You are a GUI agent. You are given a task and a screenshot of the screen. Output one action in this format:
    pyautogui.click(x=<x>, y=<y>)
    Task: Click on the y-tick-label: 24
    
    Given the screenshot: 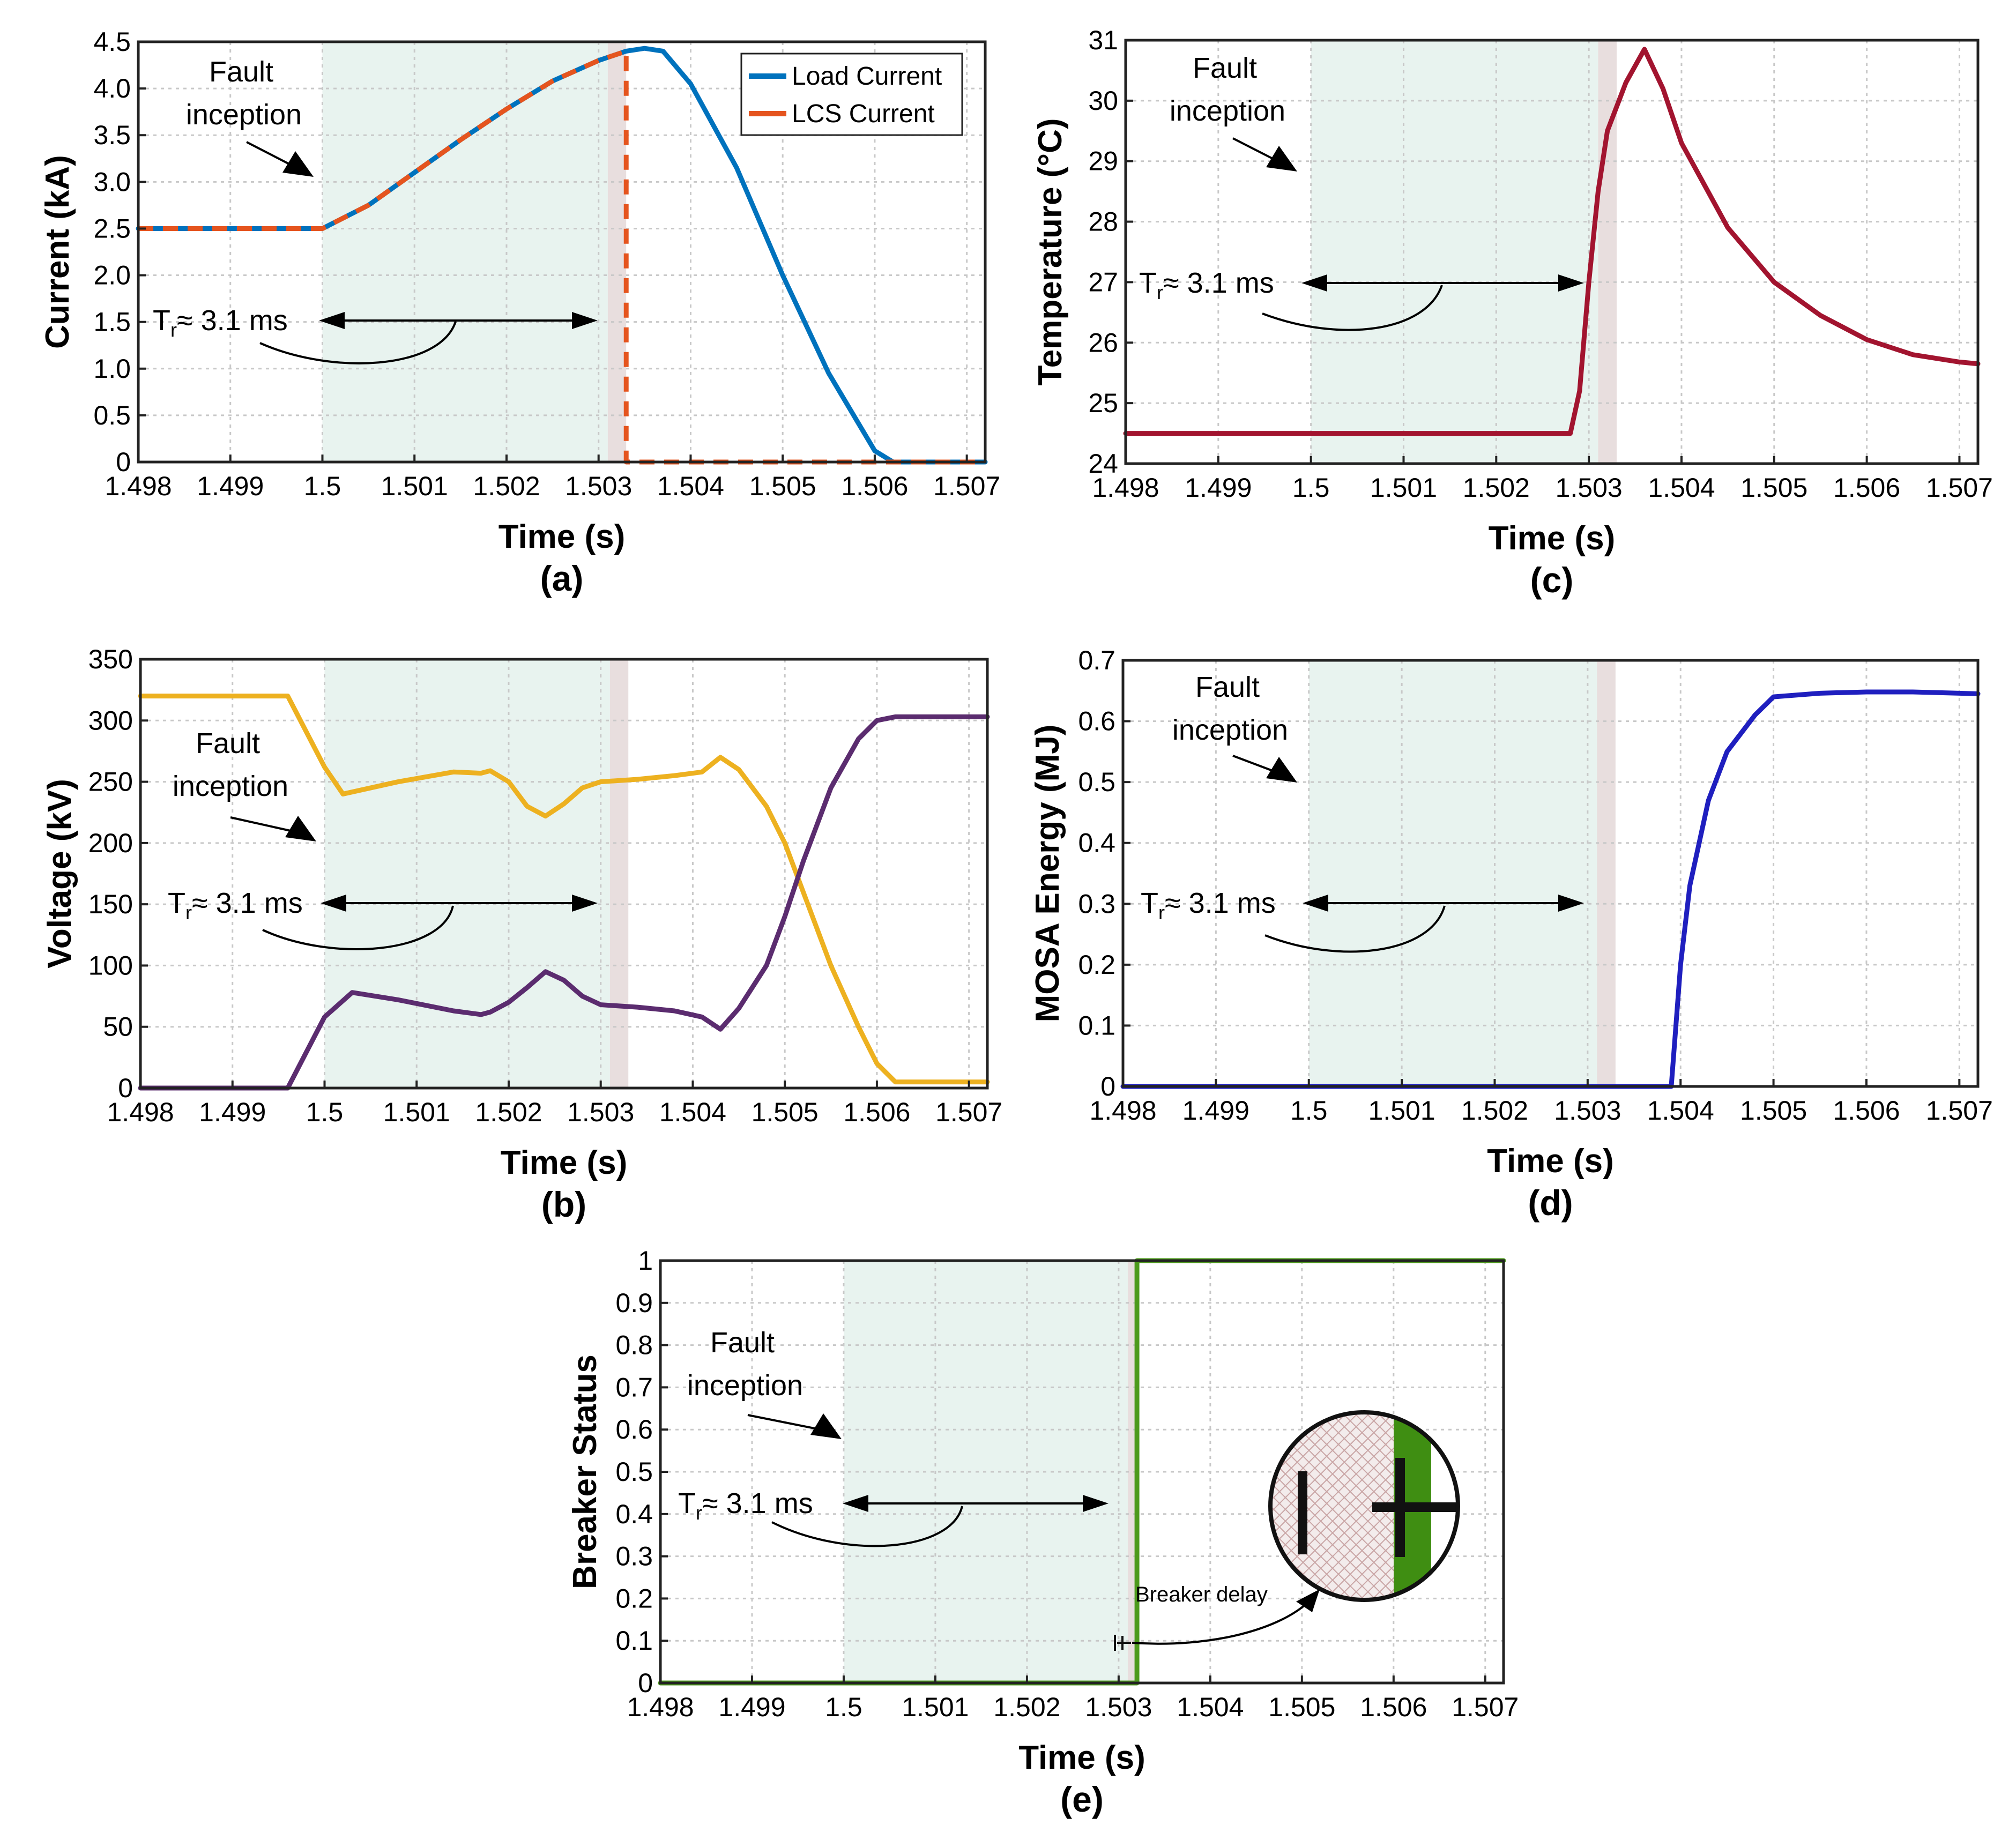 What is the action you would take?
    pyautogui.click(x=1103, y=464)
    